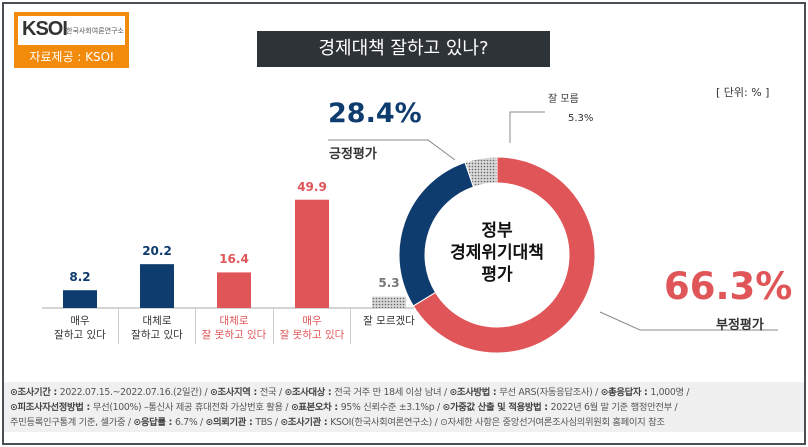 The width and height of the screenshot is (808, 447). I want to click on footer-key: ⊙의뢰기관 :, so click(230, 422).